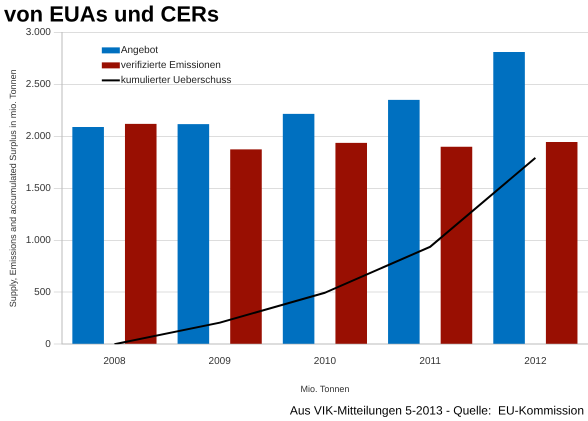 This screenshot has width=588, height=421. Describe the element at coordinates (48, 344) in the screenshot. I see `y-tick-label: 0` at that location.